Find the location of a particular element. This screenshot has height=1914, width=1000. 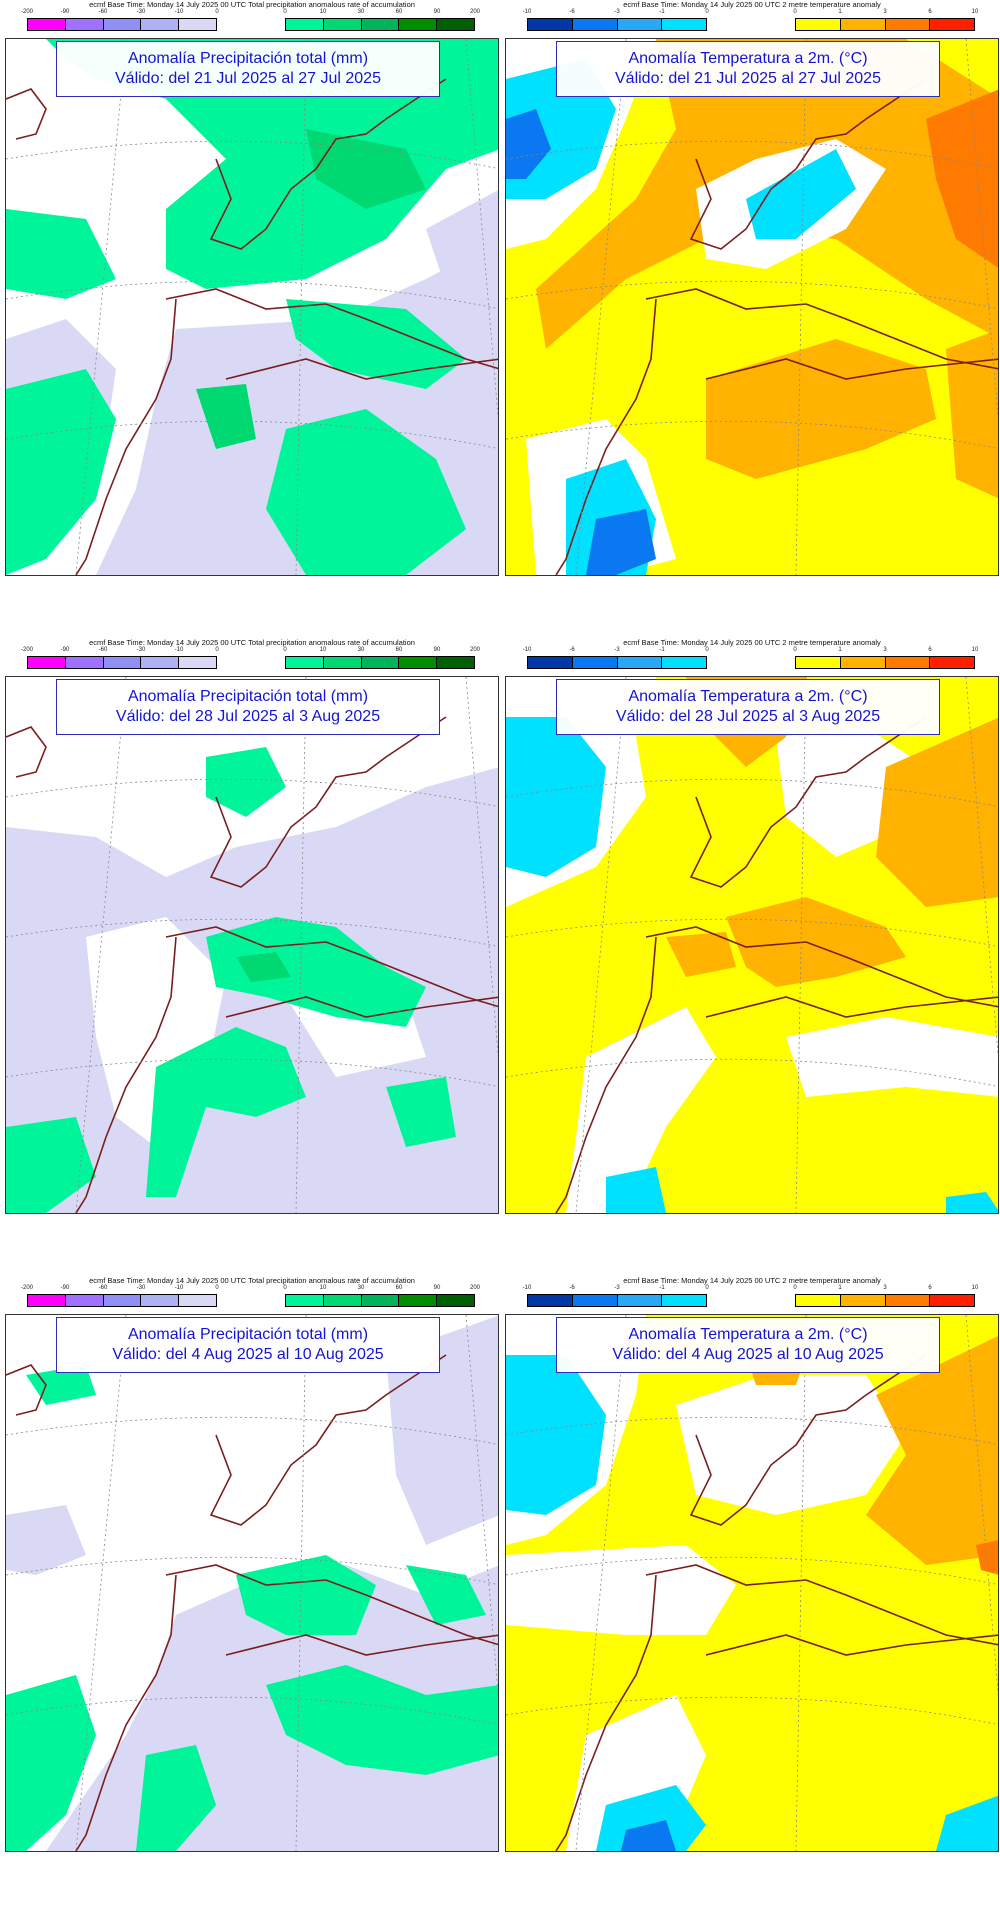

panel-title: Anomalía Temperatura a 2m. (°C) is located at coordinates (748, 696).